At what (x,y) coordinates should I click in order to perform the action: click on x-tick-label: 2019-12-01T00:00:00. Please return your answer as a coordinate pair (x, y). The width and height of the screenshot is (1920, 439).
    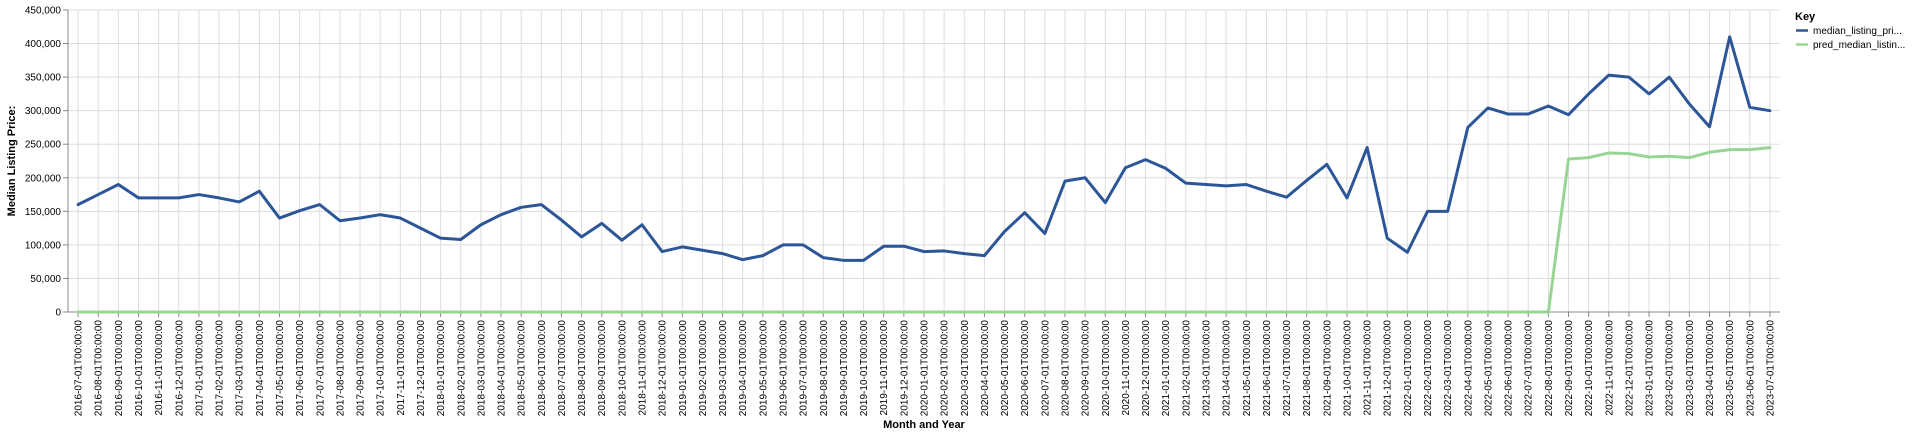
    Looking at the image, I should click on (904, 368).